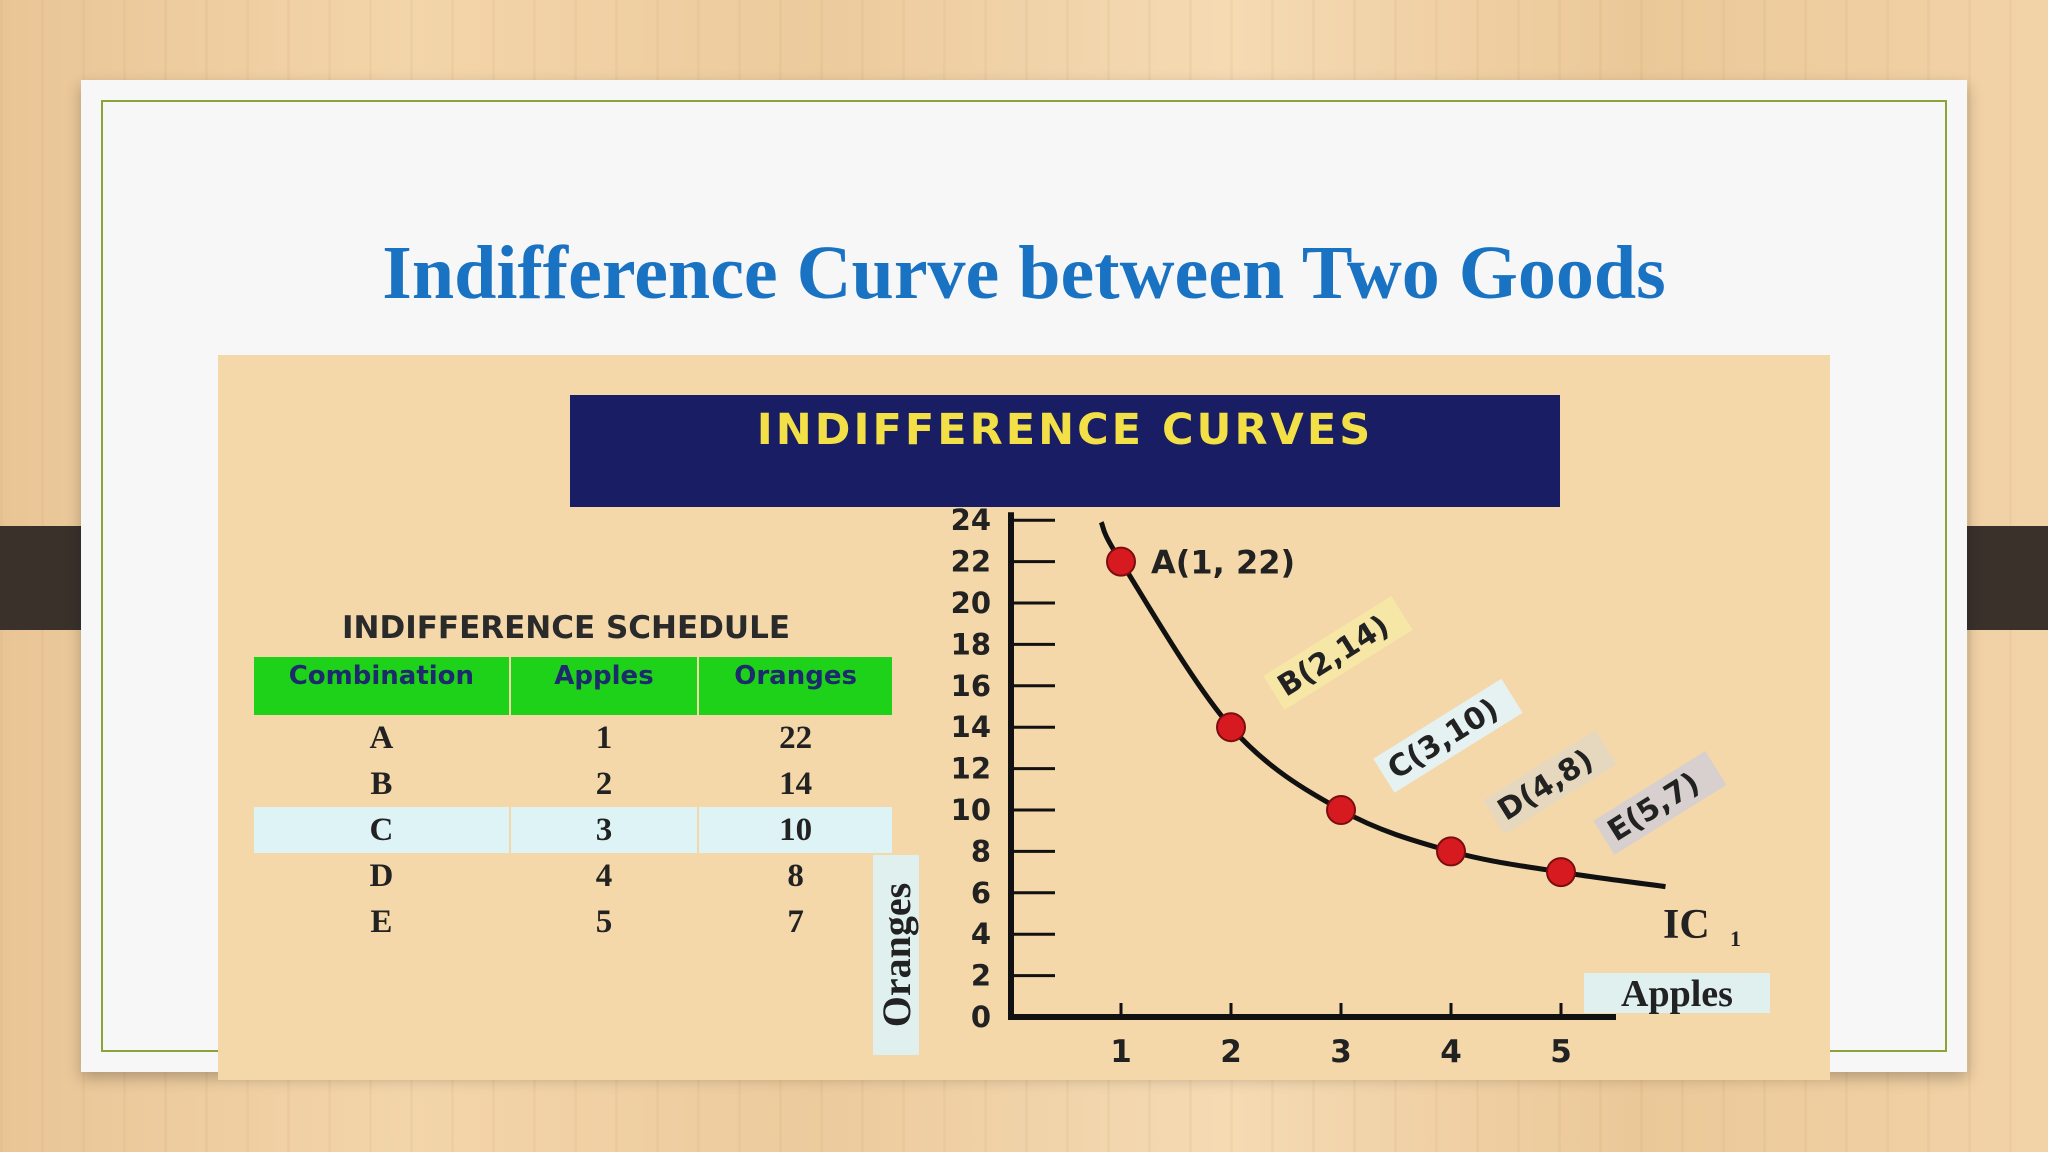 The width and height of the screenshot is (2048, 1152). I want to click on cell-oranges: 8, so click(795, 875).